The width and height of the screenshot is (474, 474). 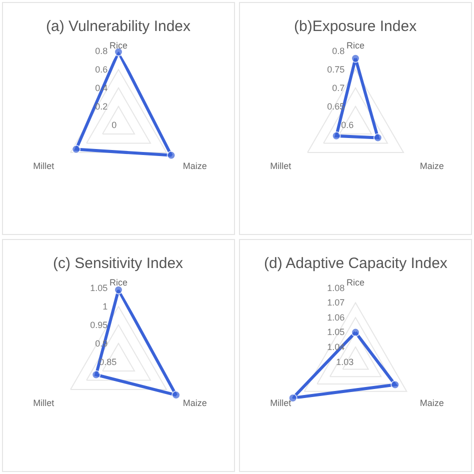 I want to click on y-tick-label: 0.7, so click(x=343, y=87).